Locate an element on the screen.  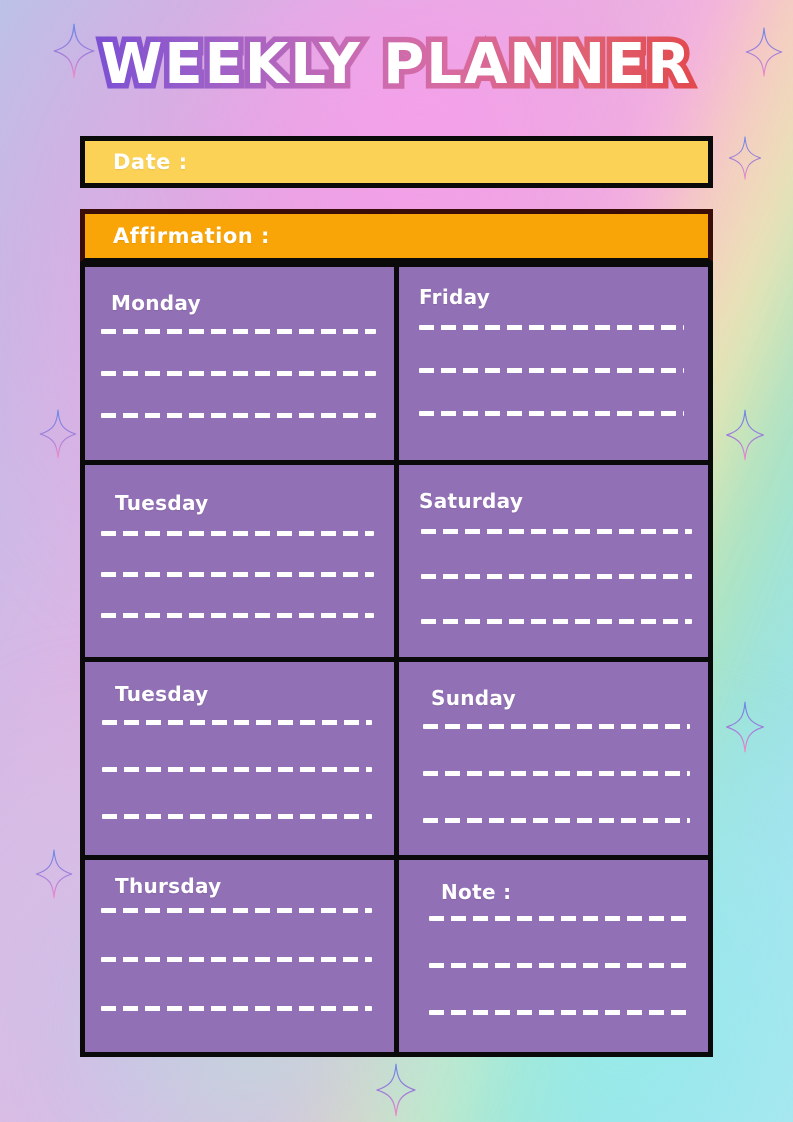
day-cell-thursday: Thursday is located at coordinates (239, 955).